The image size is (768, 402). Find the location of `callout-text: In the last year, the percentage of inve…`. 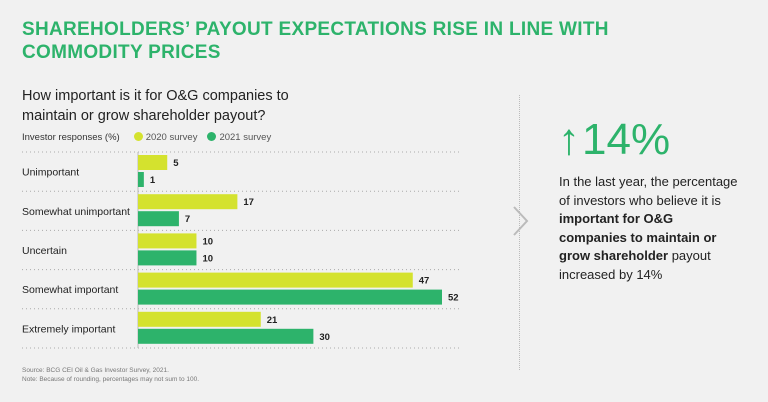

callout-text: In the last year, the percentage of inve… is located at coordinates (648, 228).